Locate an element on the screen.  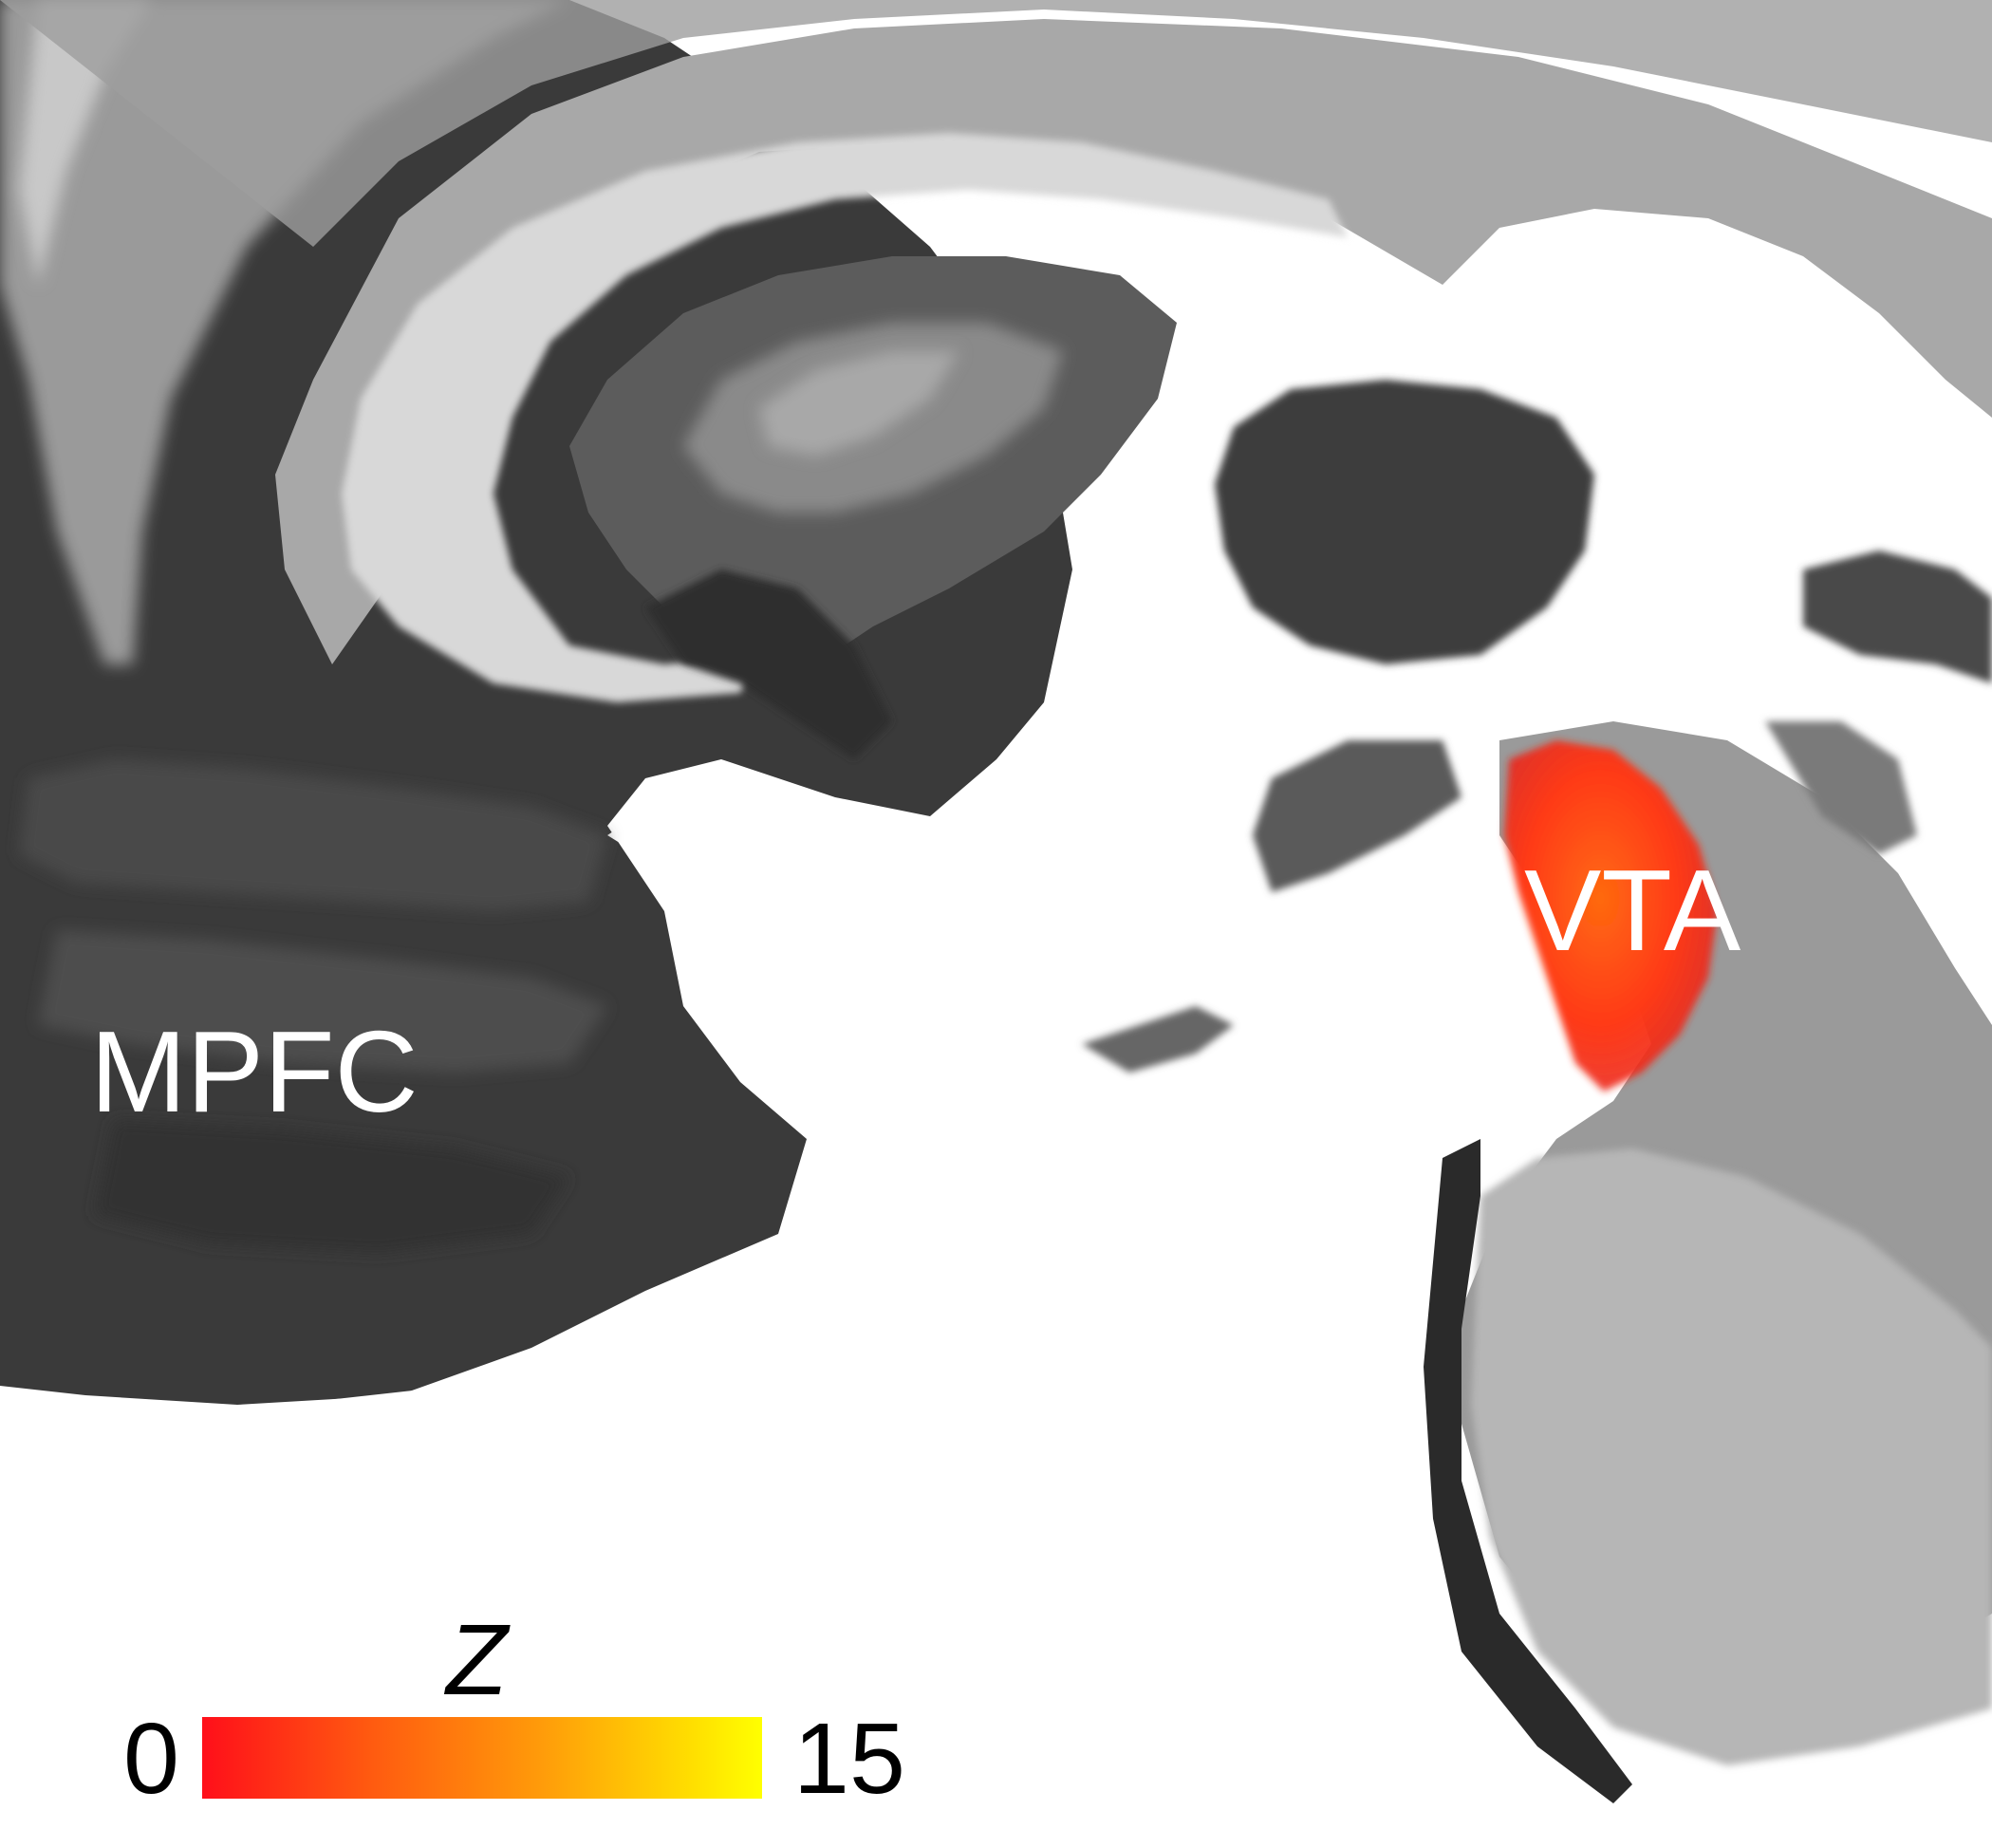
vta-activation is located at coordinates (1611, 916).